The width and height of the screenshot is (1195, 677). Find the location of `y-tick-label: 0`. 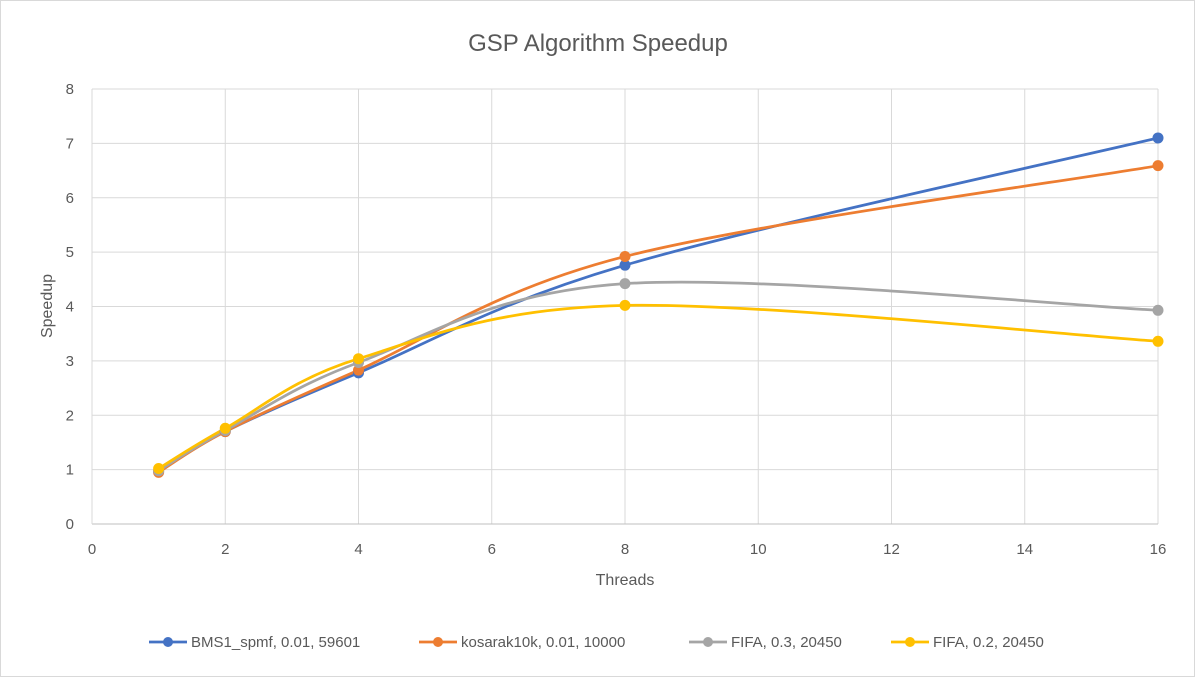

y-tick-label: 0 is located at coordinates (70, 524).